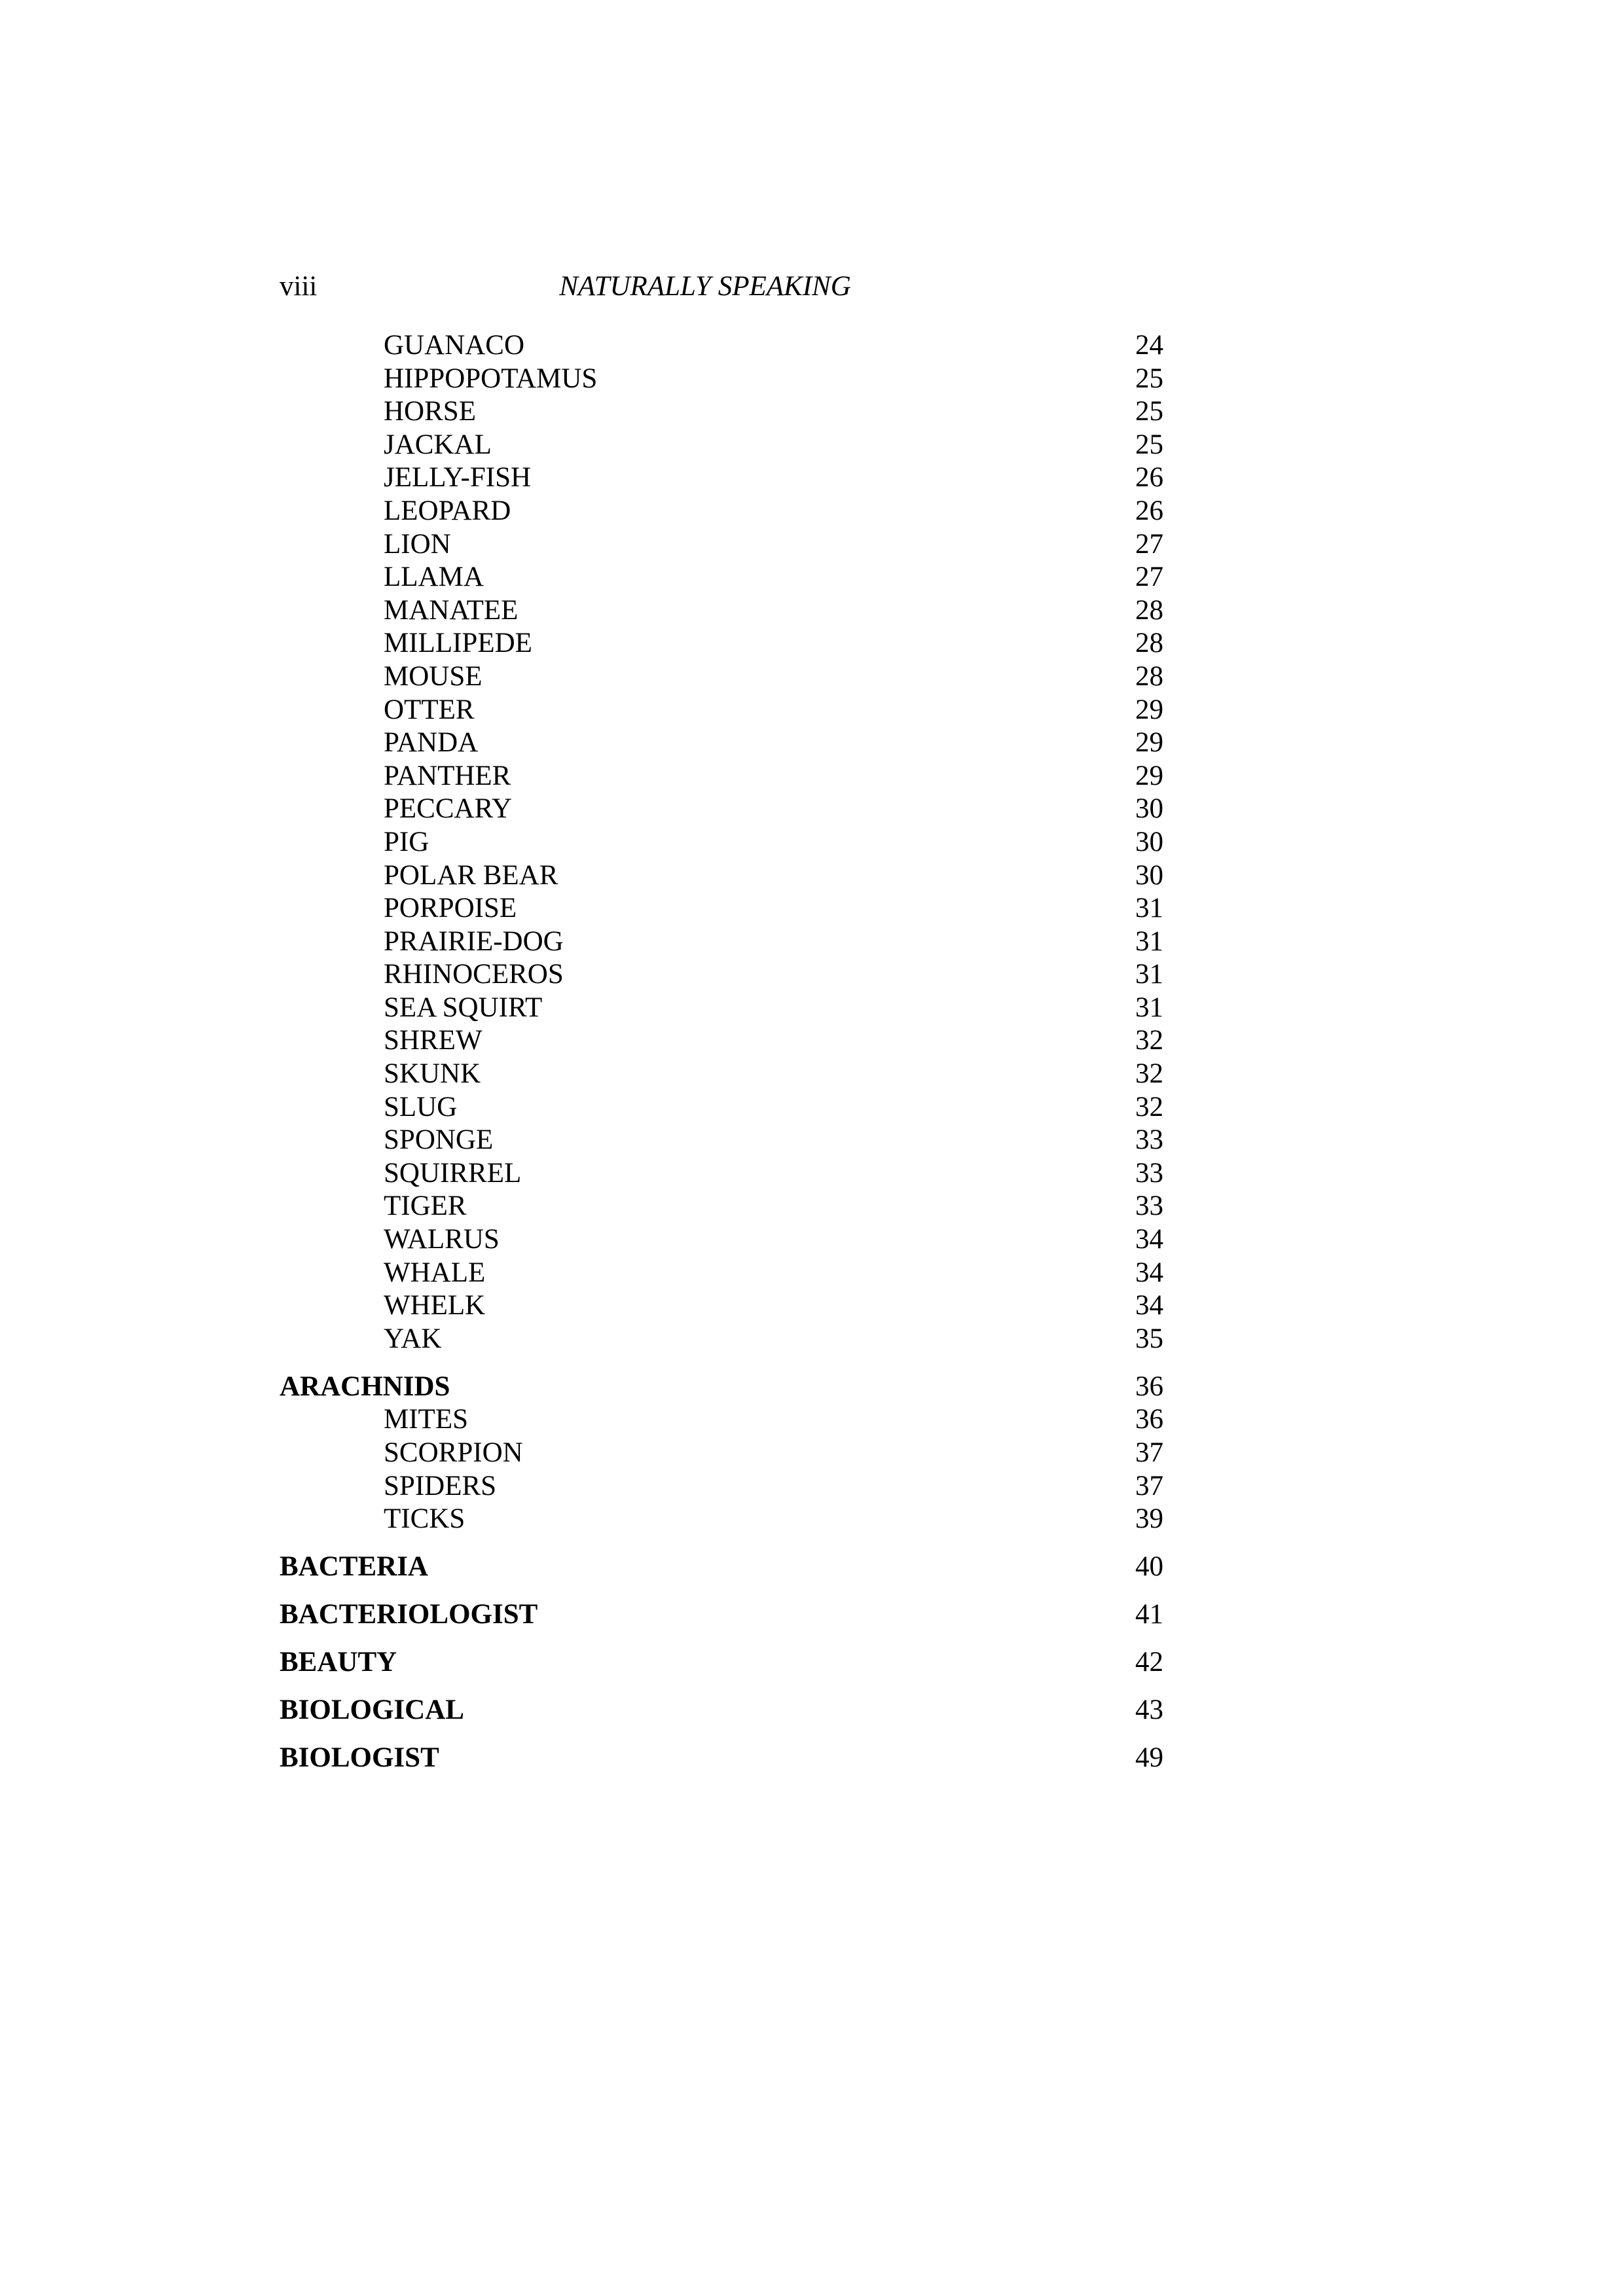 This screenshot has height=2296, width=1623. What do you see at coordinates (435, 1305) in the screenshot?
I see `entry-label: WHELK` at bounding box center [435, 1305].